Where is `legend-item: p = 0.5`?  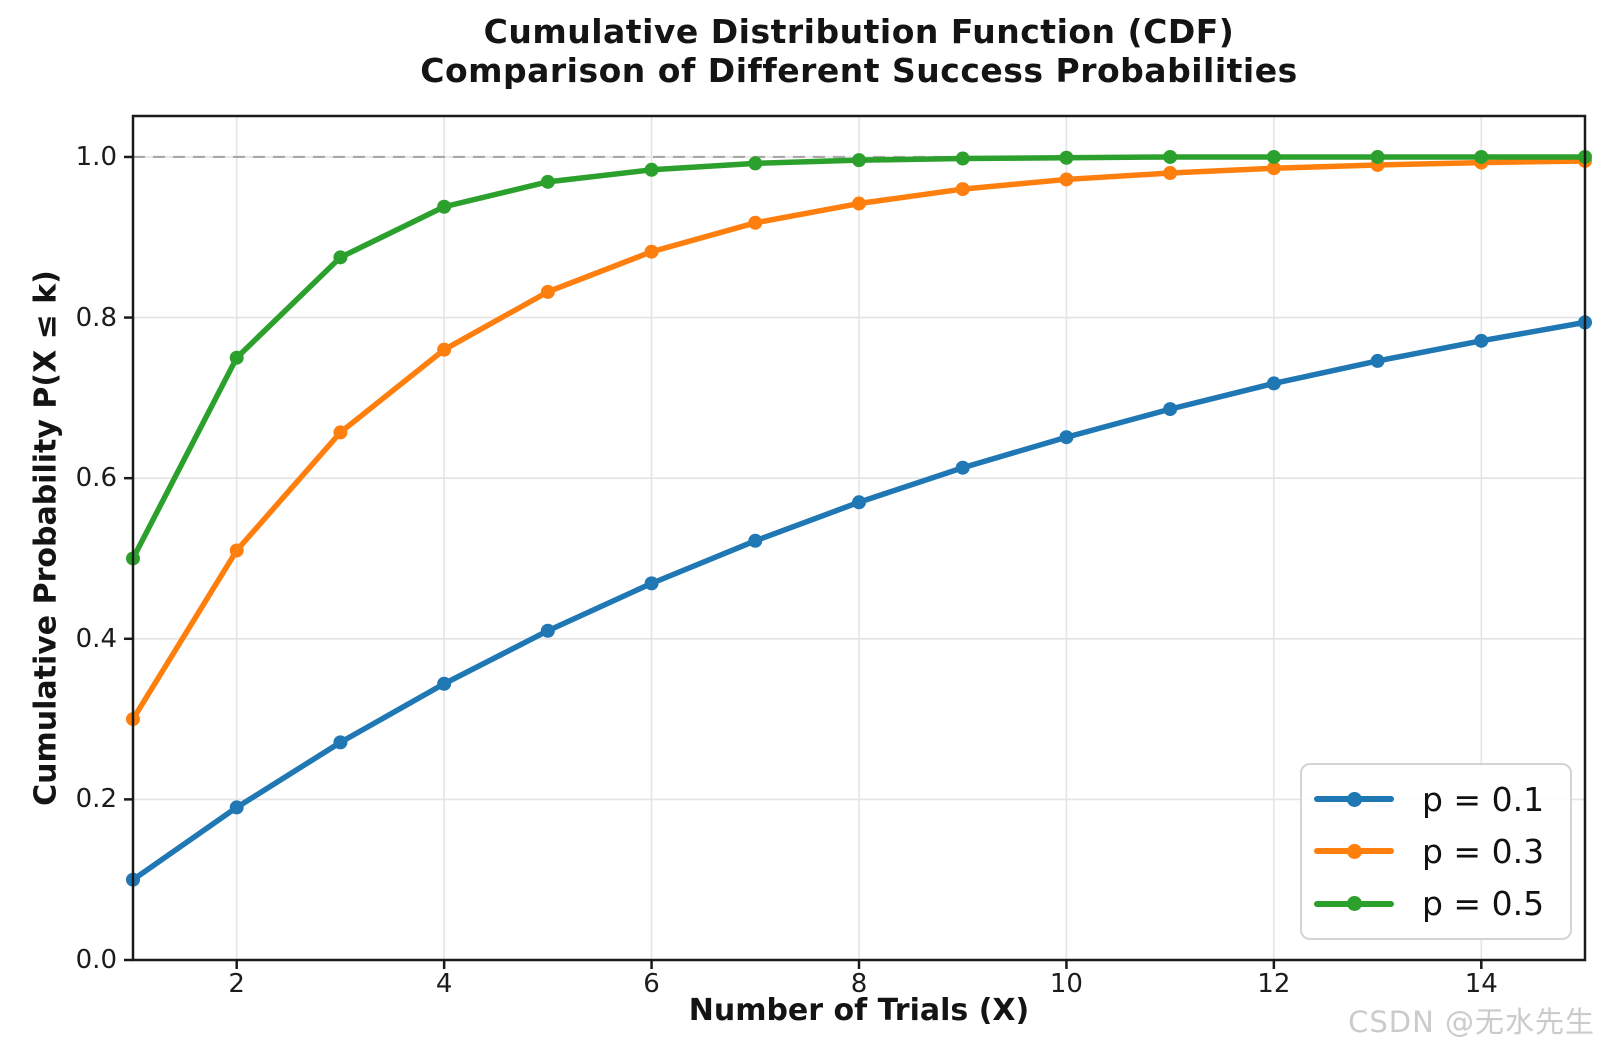 legend-item: p = 0.5 is located at coordinates (1436, 904).